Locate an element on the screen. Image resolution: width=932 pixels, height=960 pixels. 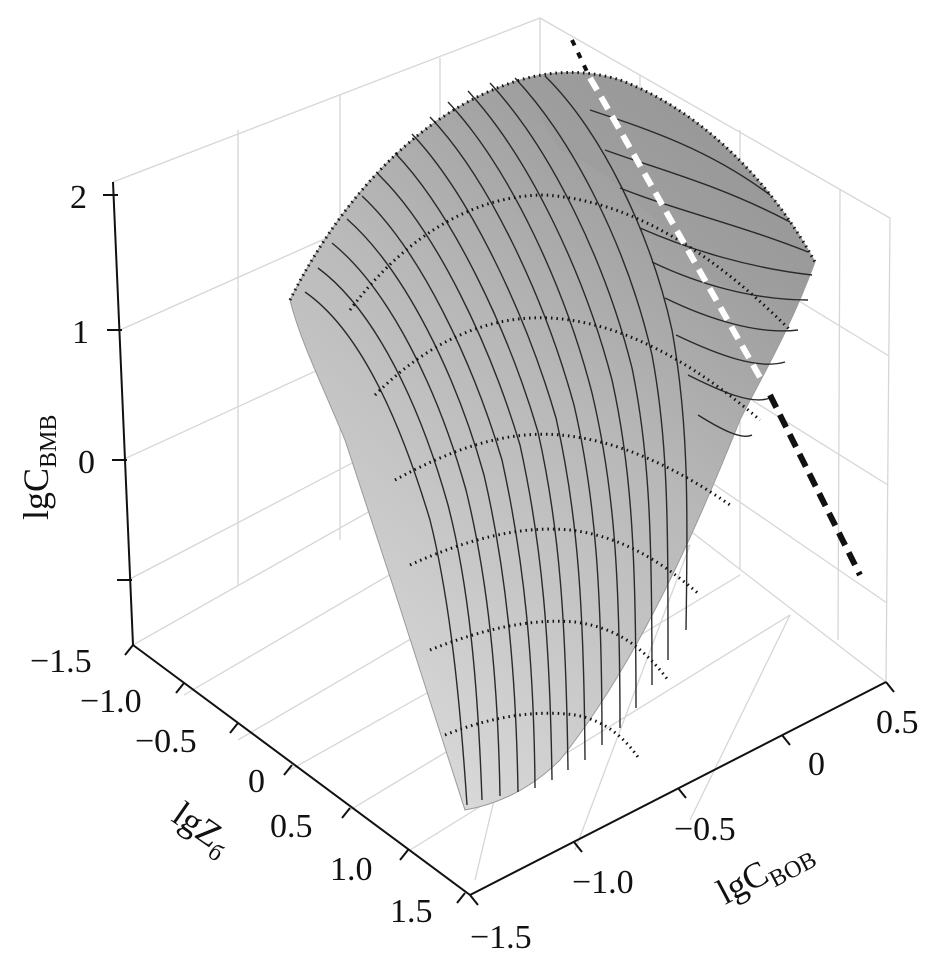
y-axis: −1.5 −1.0 −0.5 0 0.5 1.0 1.5 lgZб is located at coordinates (248, 786).